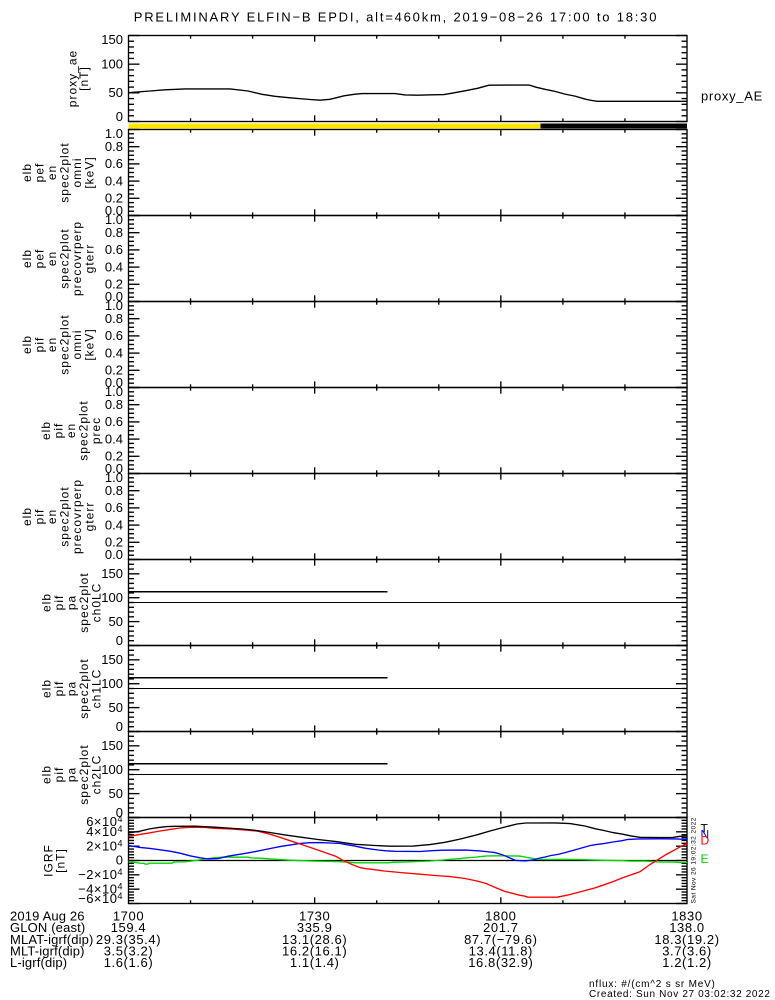 Image resolution: width=775 pixels, height=1000 pixels. Describe the element at coordinates (47, 951) in the screenshot. I see `svg-text: MLT-igrf(dip)` at that location.